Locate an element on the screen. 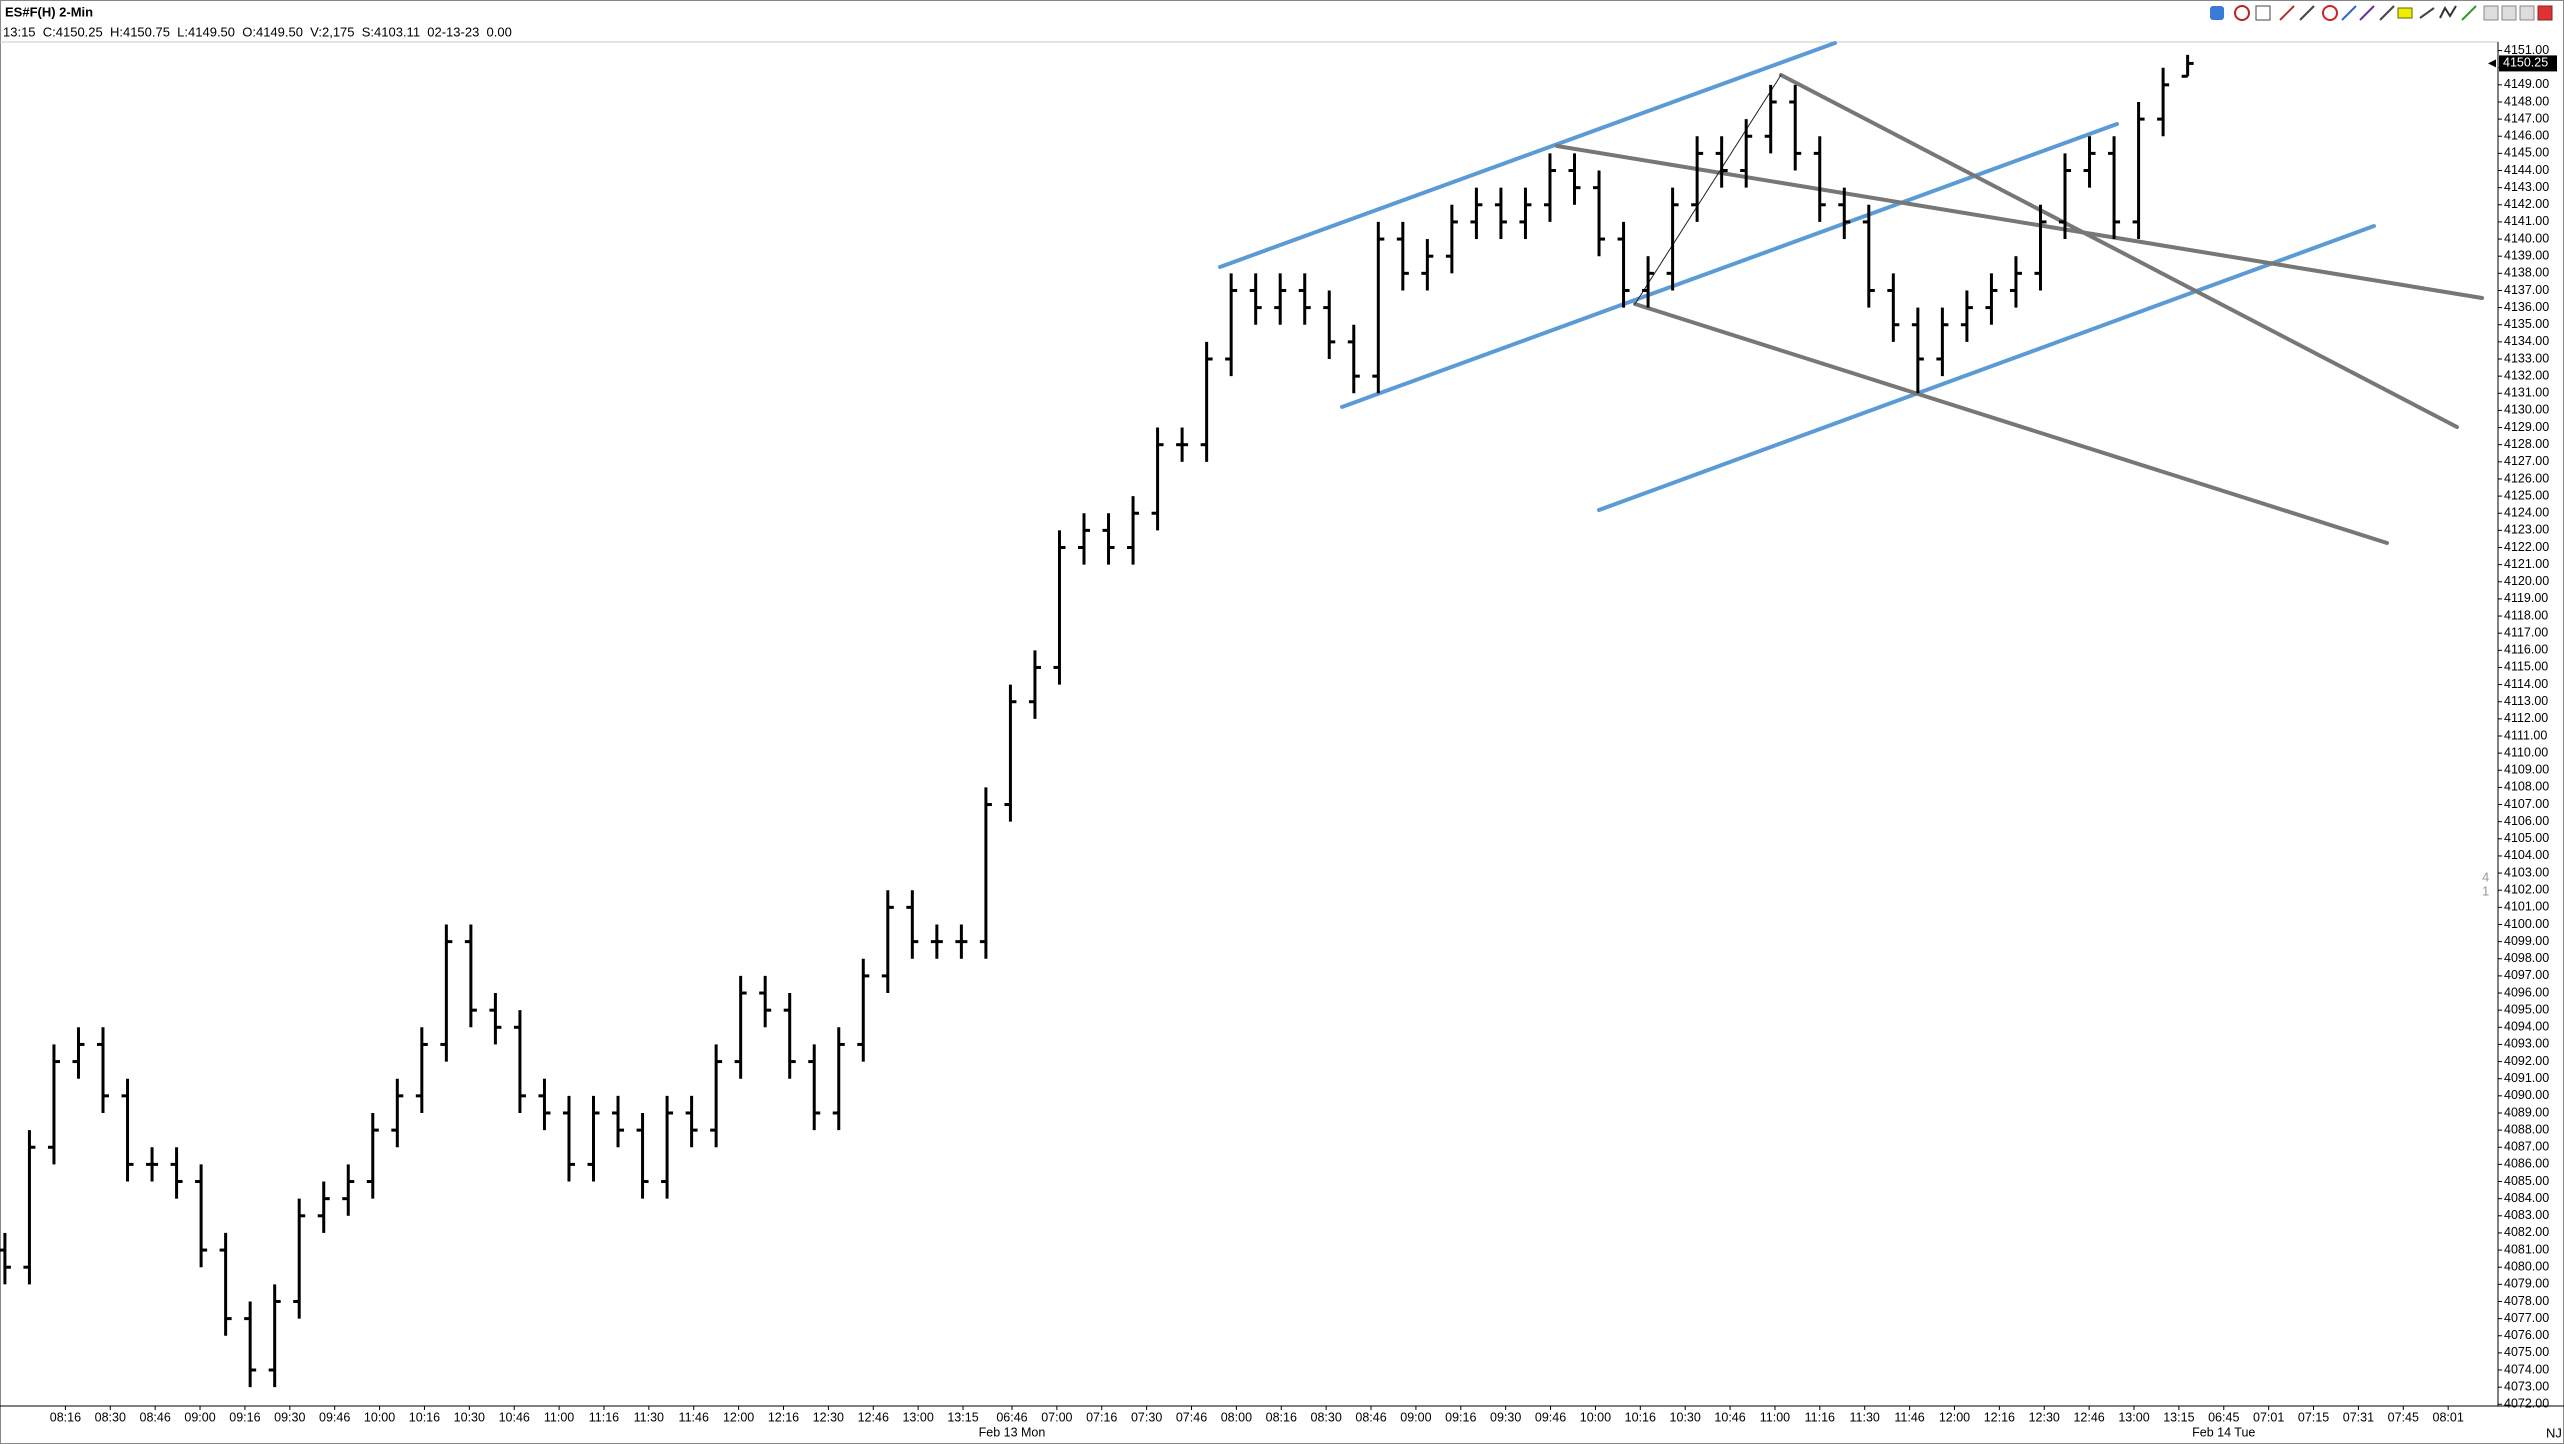 The height and width of the screenshot is (1444, 2564). x-tick-label: 13:00 is located at coordinates (2133, 1417).